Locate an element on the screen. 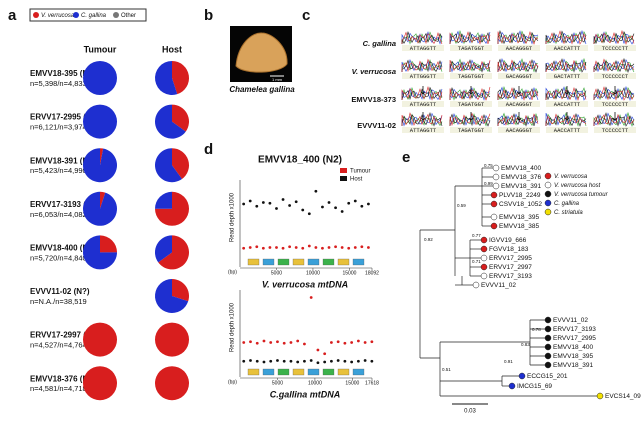 The width and height of the screenshot is (644, 422). sample-label: V. verrucosa is located at coordinates (374, 71).